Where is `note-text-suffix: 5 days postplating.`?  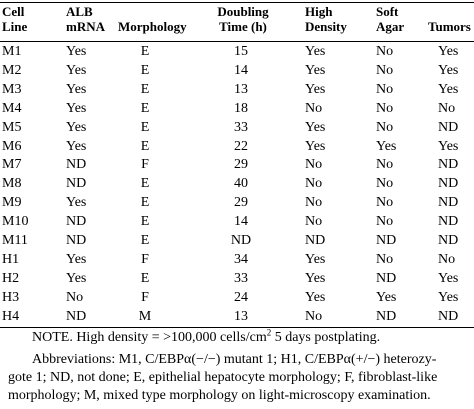
note-text-suffix: 5 days postplating. is located at coordinates (326, 337).